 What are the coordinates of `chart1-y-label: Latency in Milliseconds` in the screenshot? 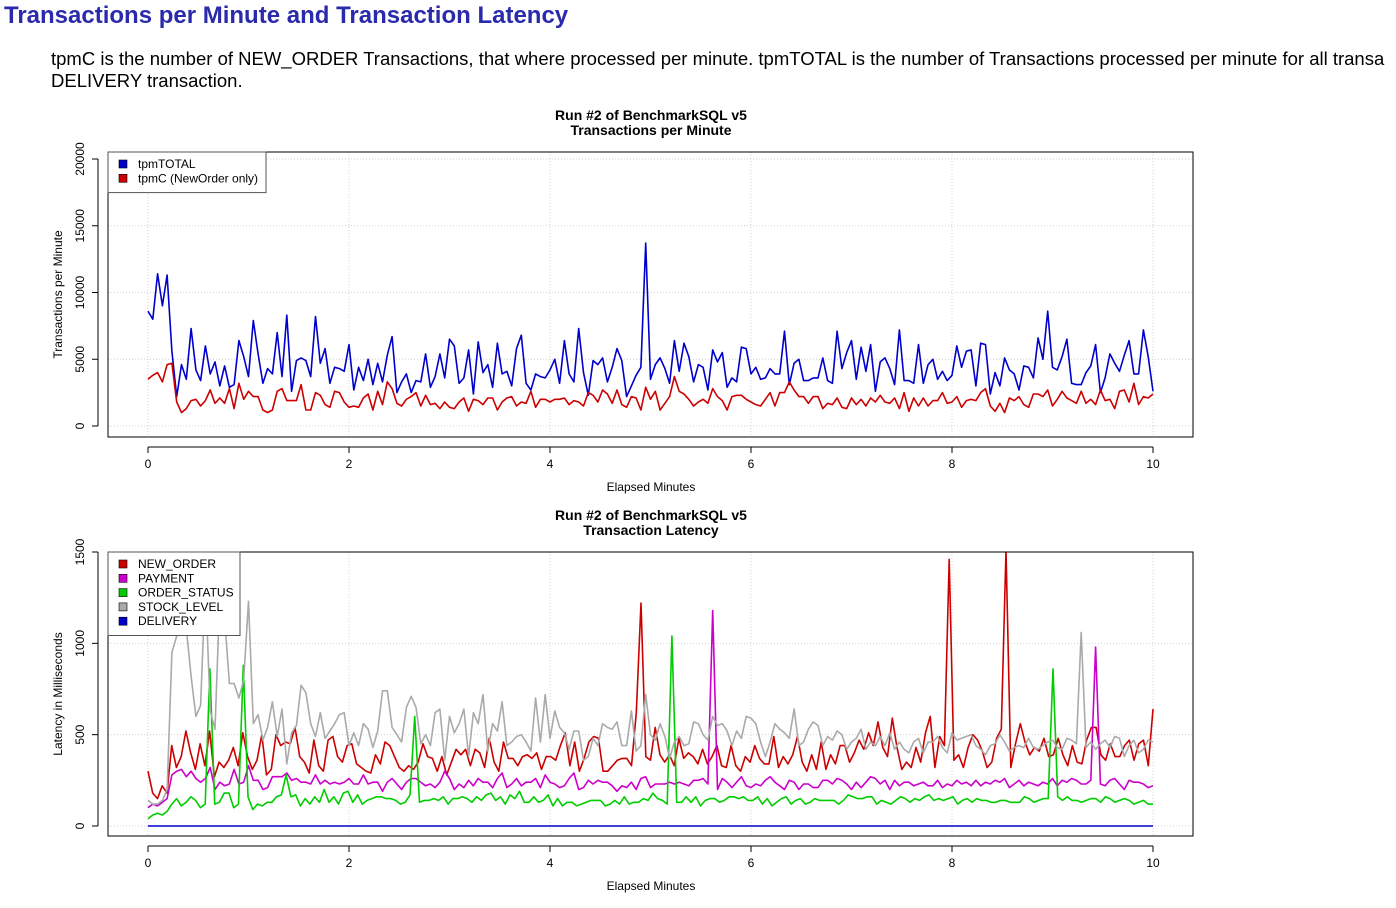 It's located at (58, 693).